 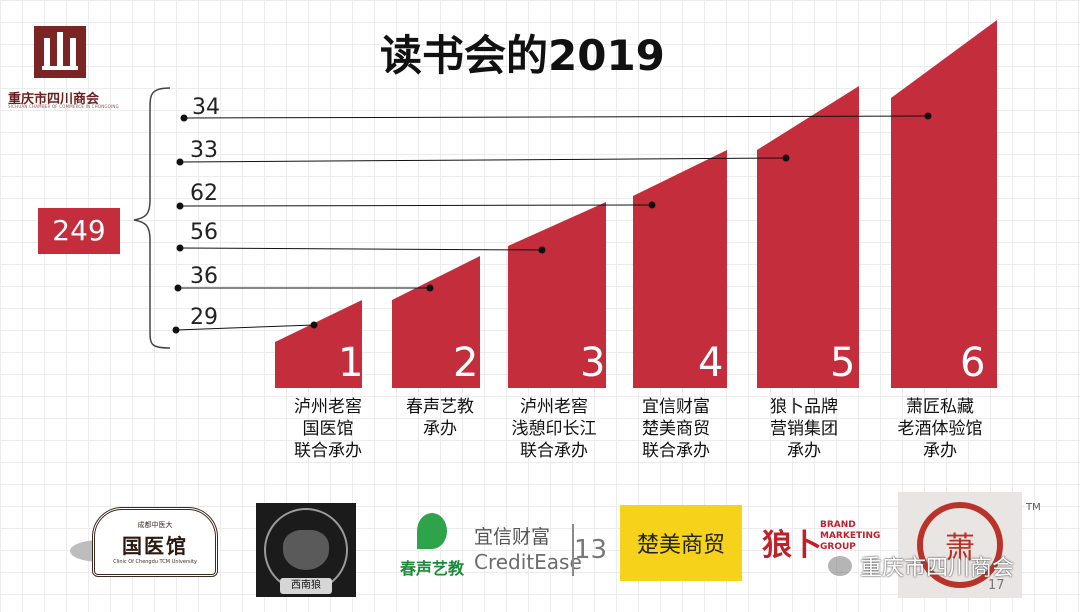 What do you see at coordinates (554, 429) in the screenshot?
I see `host-label-3: 泸州老窖 浅憩印长江 联合承办` at bounding box center [554, 429].